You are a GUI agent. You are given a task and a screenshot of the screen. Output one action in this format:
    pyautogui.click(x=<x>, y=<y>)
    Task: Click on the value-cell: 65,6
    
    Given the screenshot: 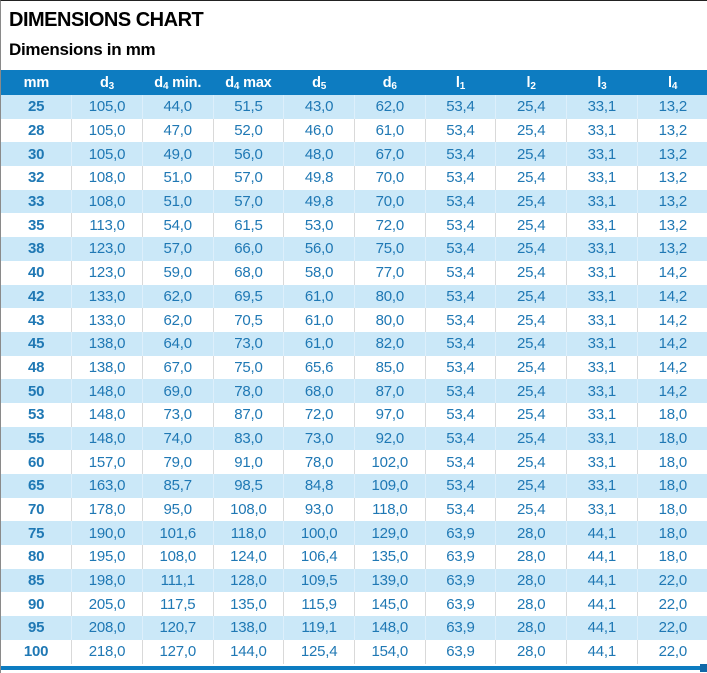 What is the action you would take?
    pyautogui.click(x=319, y=367)
    